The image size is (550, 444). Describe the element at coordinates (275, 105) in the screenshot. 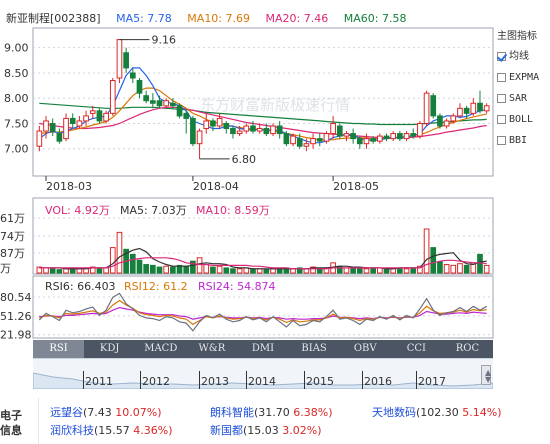

I see `watermark: 东方财富新版极速行情` at that location.